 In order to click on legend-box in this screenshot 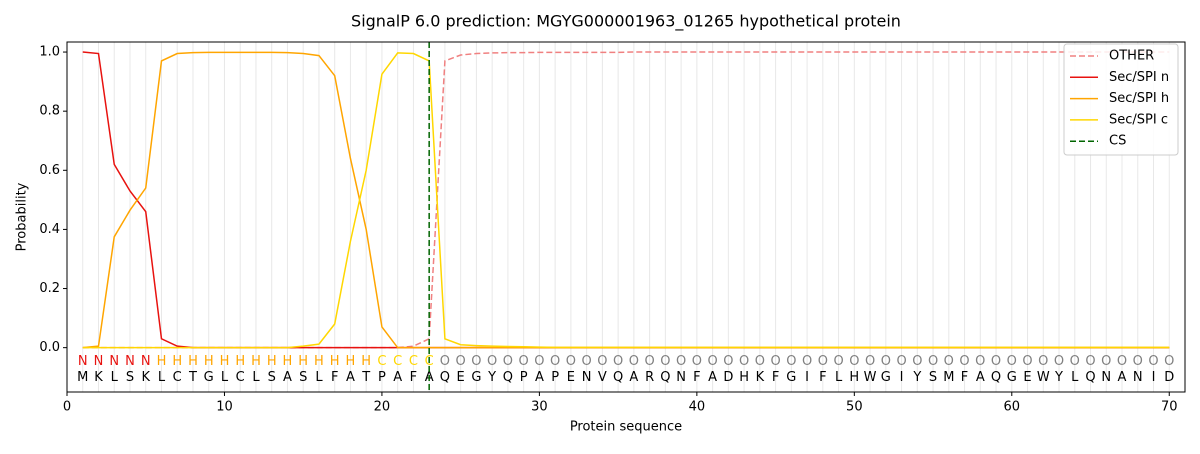, I will do `click(1121, 99)`.